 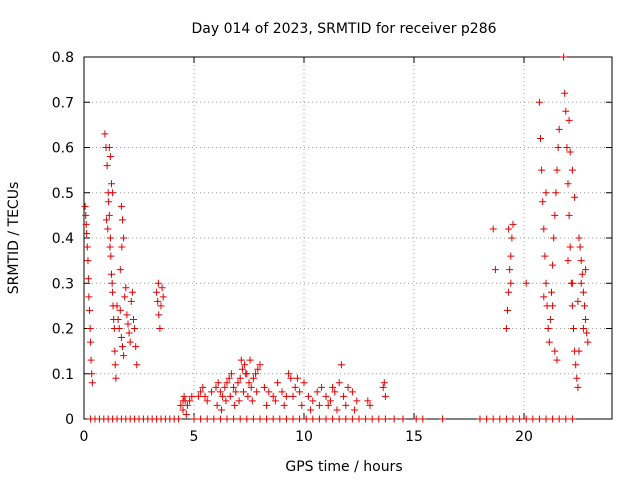 I want to click on y-tick-label: 0.3, so click(x=63, y=284).